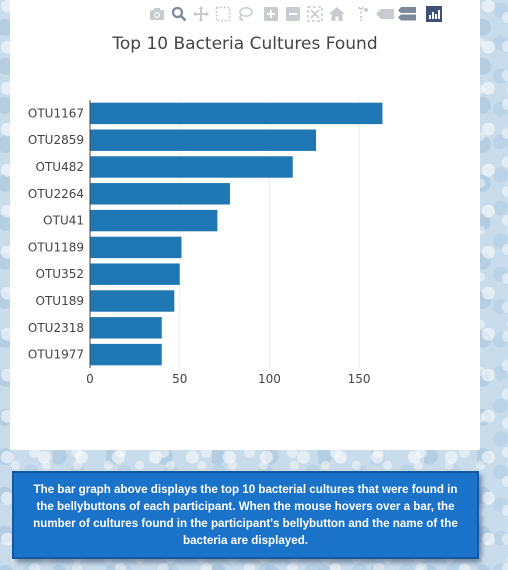 This screenshot has height=570, width=508. I want to click on bar-otu2264, so click(160, 194).